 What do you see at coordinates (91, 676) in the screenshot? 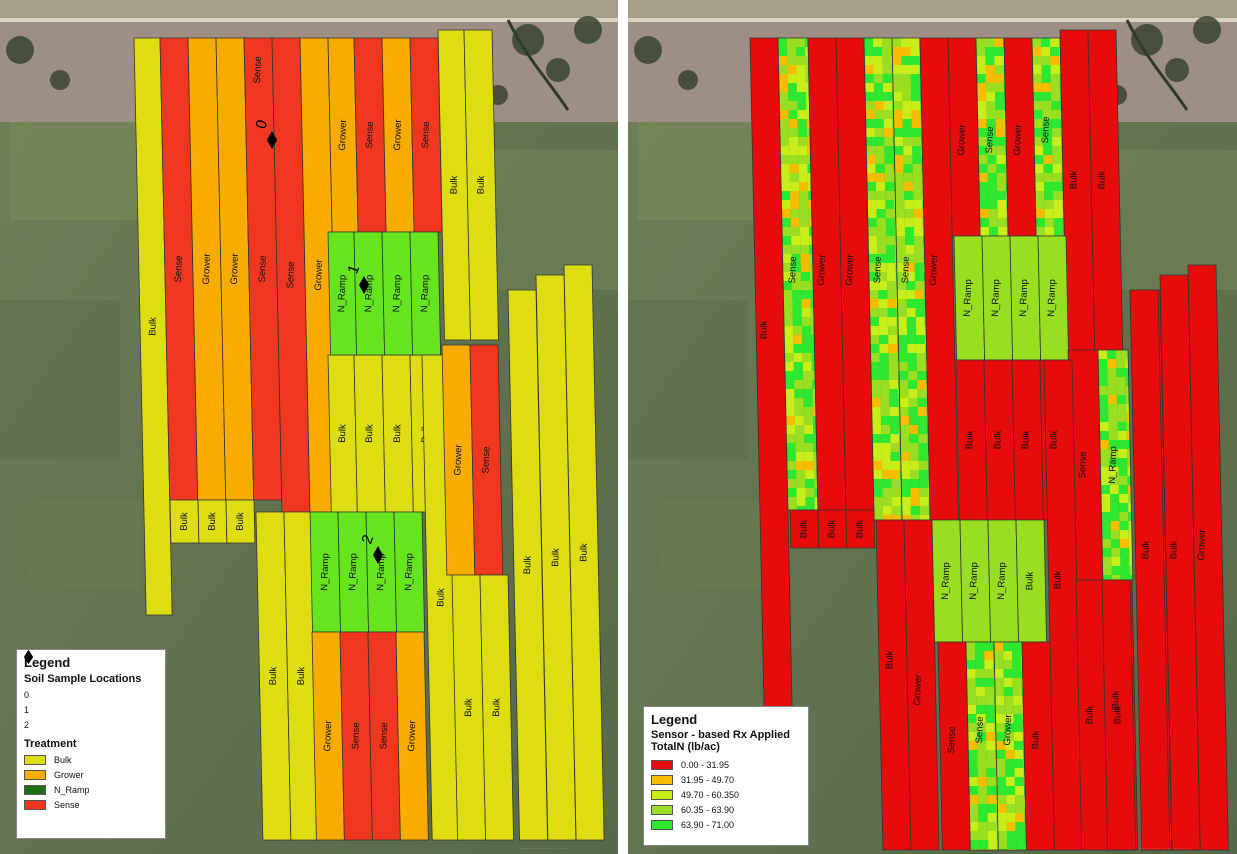
I see `legend-point-row: 0` at bounding box center [91, 676].